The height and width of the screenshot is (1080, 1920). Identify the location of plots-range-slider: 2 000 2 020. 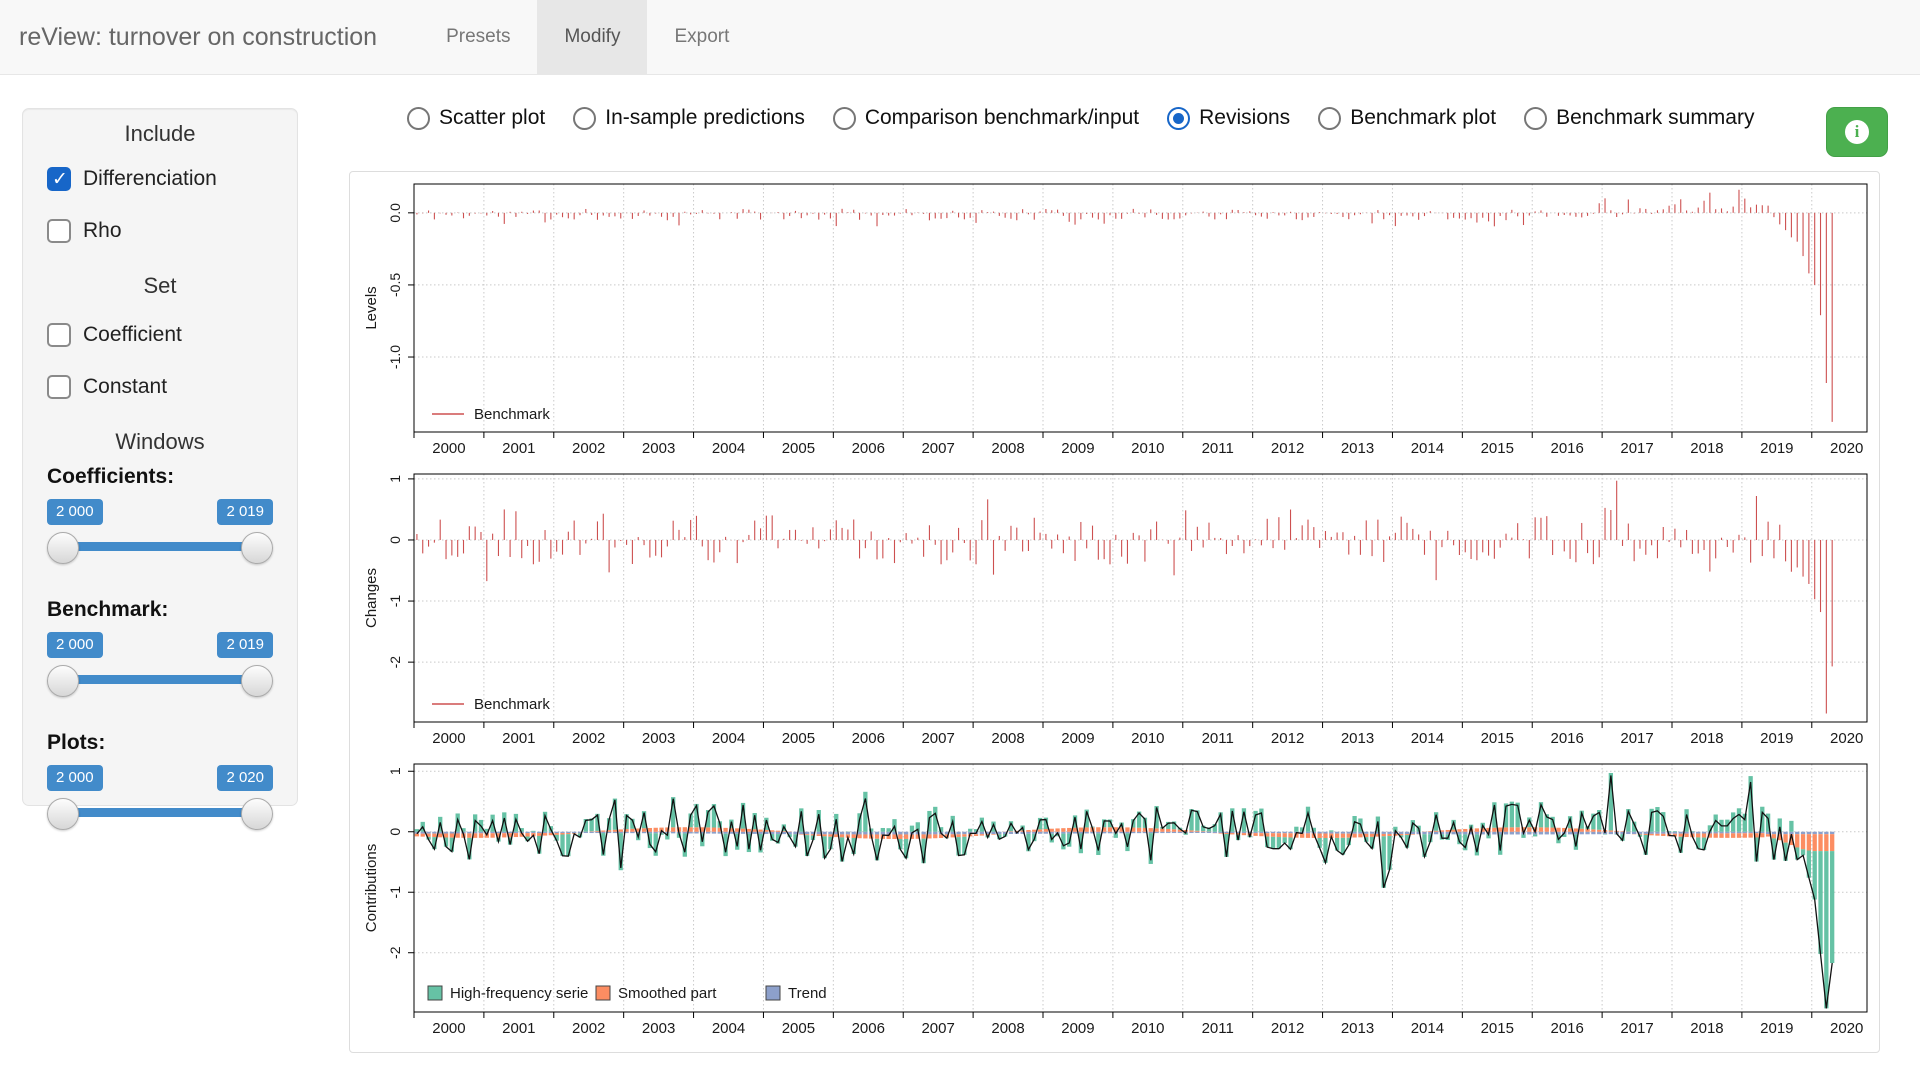
(160, 797).